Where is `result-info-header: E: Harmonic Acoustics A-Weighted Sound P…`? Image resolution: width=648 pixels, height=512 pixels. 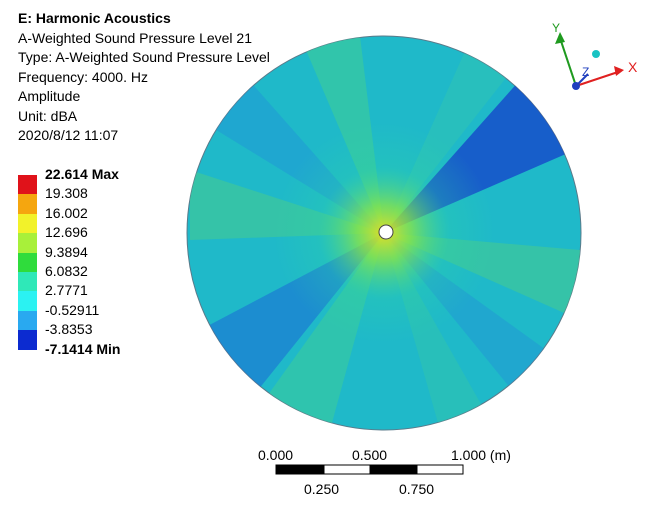
result-info-header: E: Harmonic Acoustics A-Weighted Sound P… is located at coordinates (144, 77).